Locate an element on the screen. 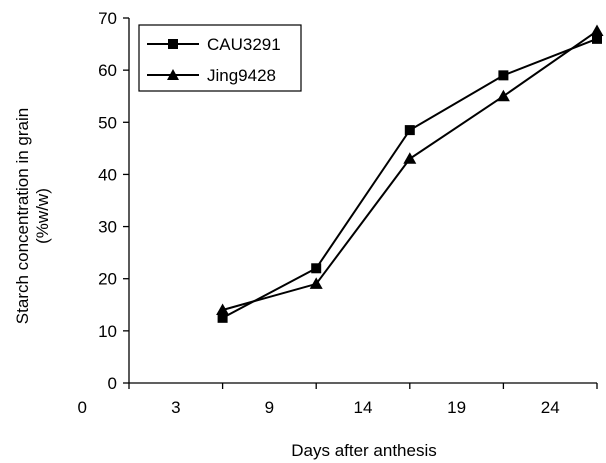 The width and height of the screenshot is (606, 463). legend-marker-triangle is located at coordinates (173, 74).